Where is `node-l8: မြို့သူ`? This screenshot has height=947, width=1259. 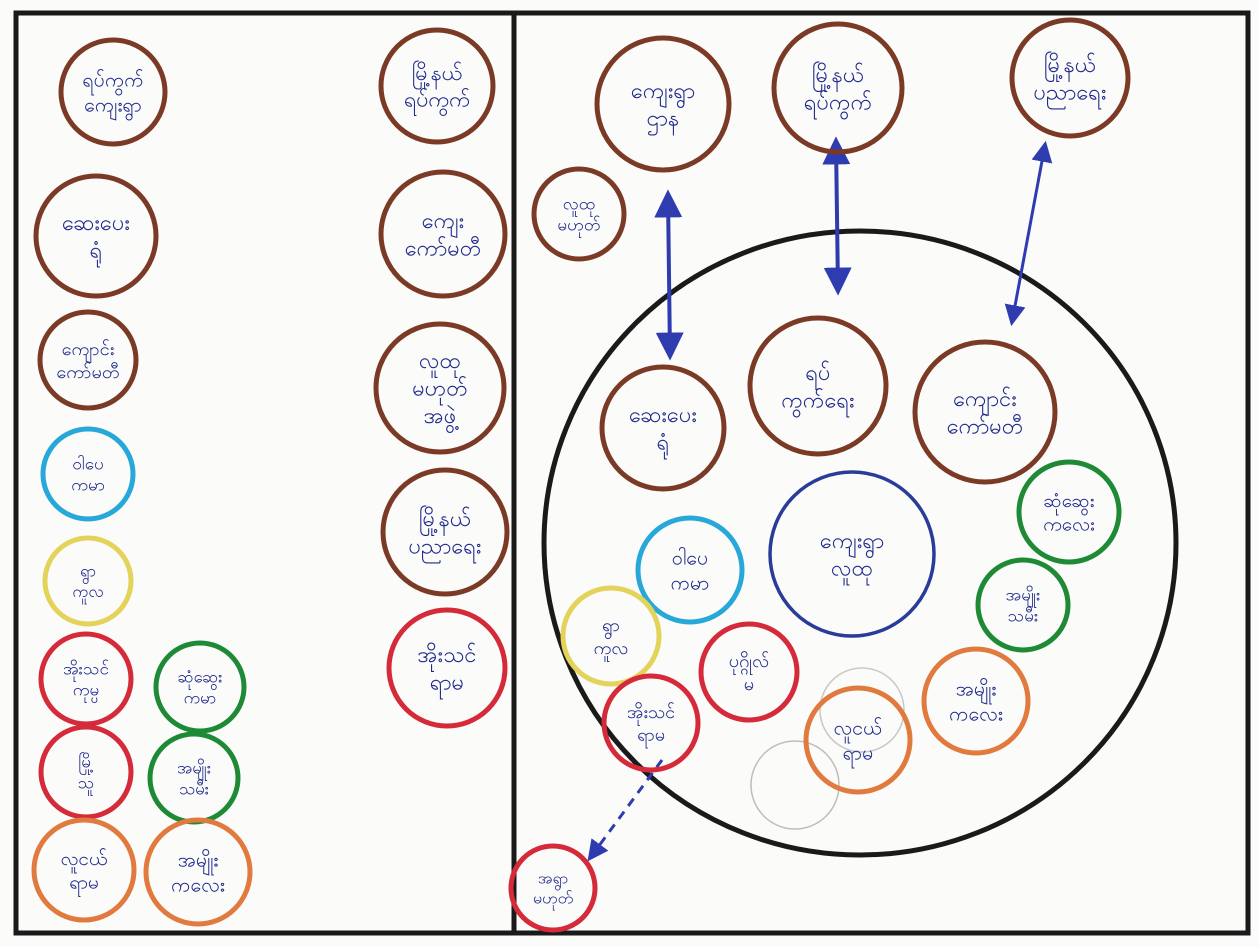
node-l8: မြို့သူ is located at coordinates (86, 772).